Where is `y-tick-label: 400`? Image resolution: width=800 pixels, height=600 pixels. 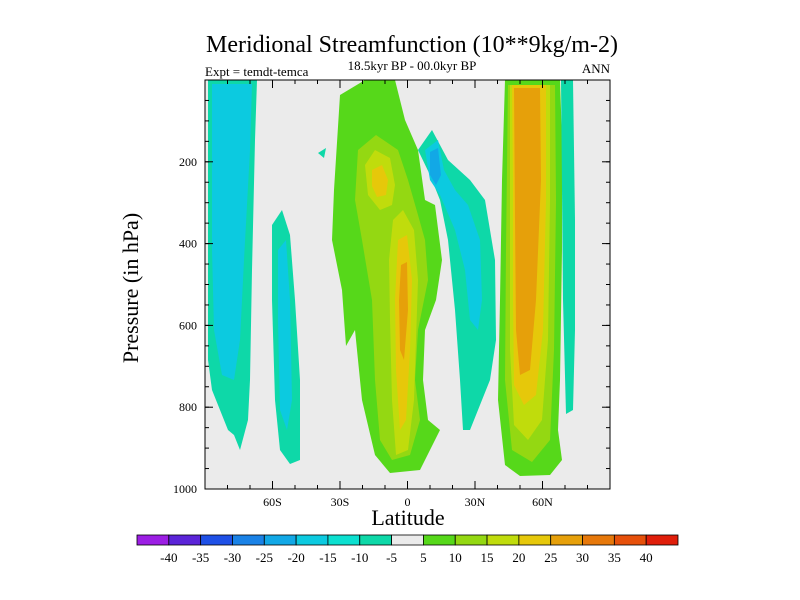
y-tick-label: 400 is located at coordinates (188, 244).